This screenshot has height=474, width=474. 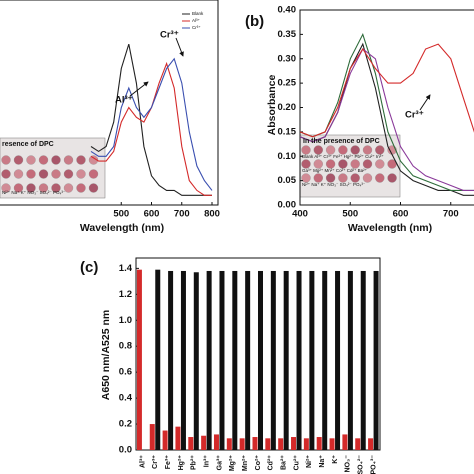 What do you see at coordinates (106, 355) in the screenshot?
I see `y-axis-label: A650 nm/A525 nm` at bounding box center [106, 355].